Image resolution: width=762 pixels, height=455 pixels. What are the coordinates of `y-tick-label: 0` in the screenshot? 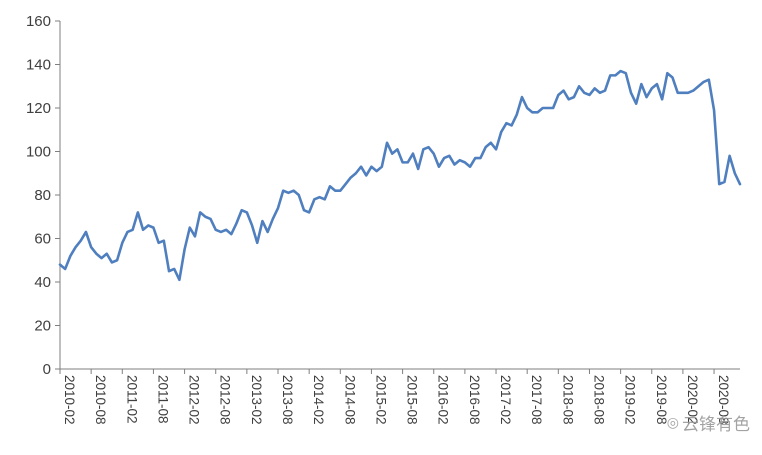 It's located at (47, 369).